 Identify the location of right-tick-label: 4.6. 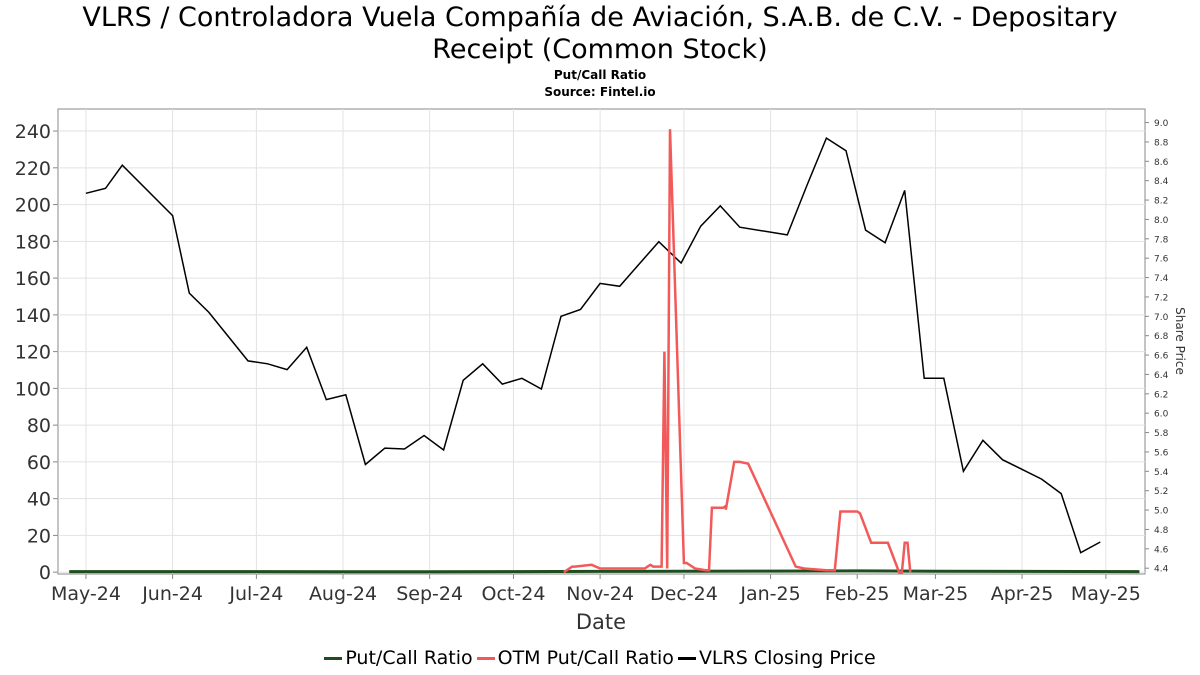
(1161, 550).